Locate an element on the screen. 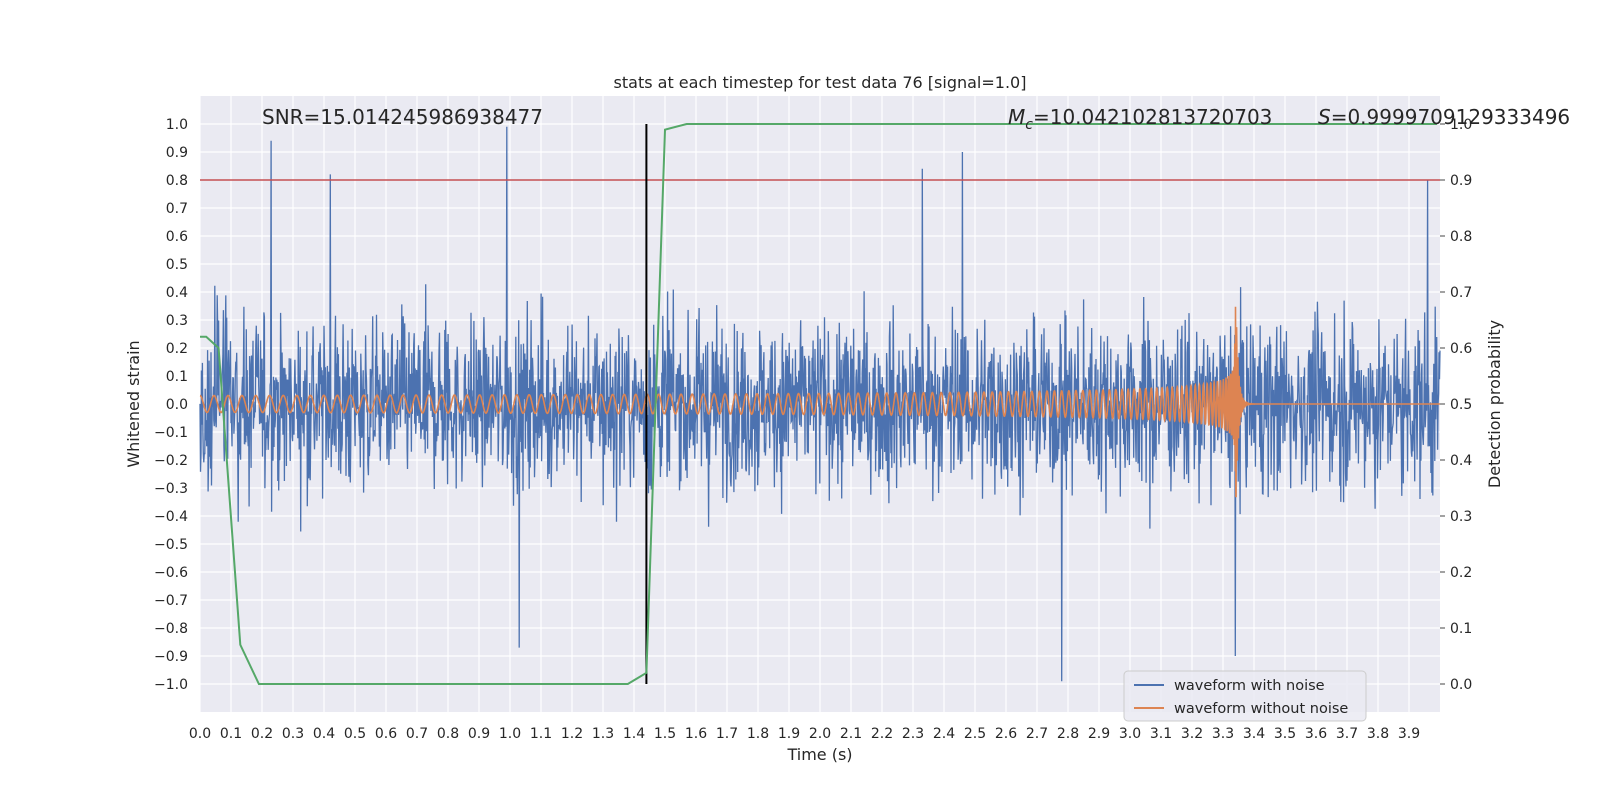 This screenshot has height=800, width=1600. x-tick-label: 1.8 is located at coordinates (758, 734).